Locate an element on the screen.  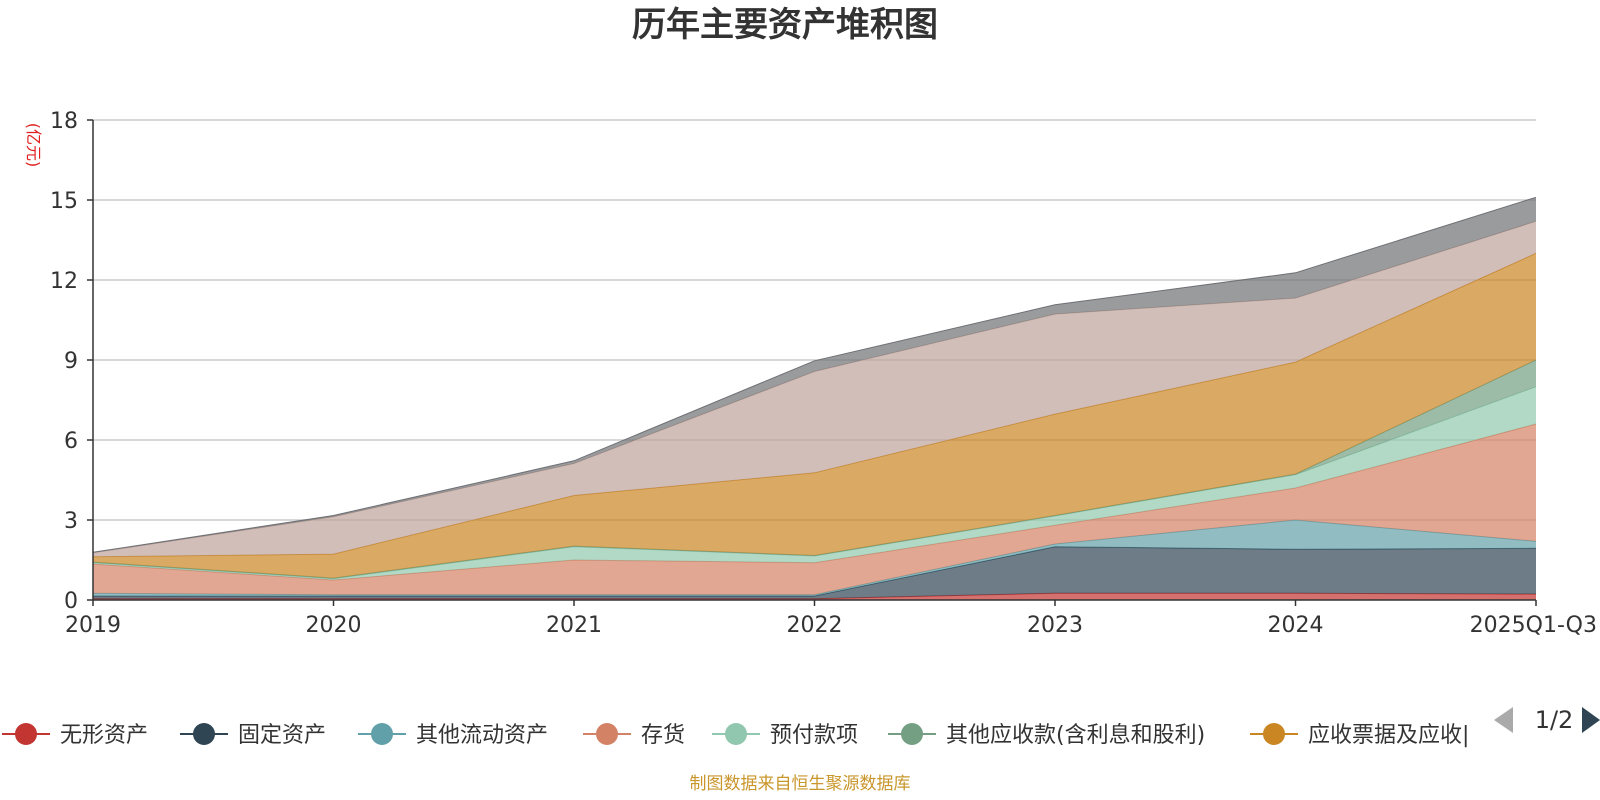
legend-label: 其他应收款(含利息和股利) is located at coordinates (1075, 735).